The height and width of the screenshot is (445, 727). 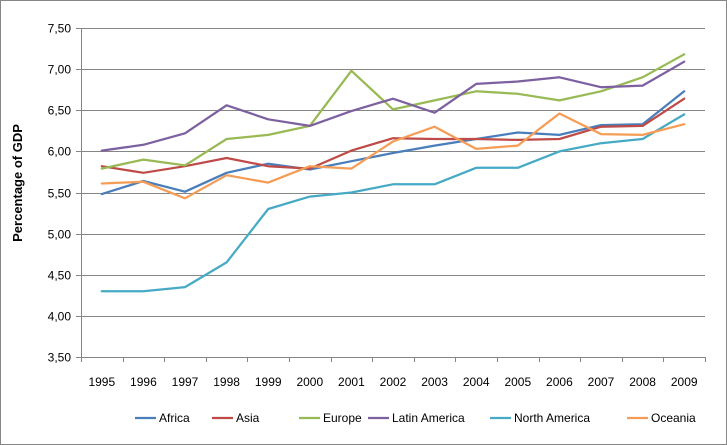 I want to click on legend-label-africa: Africa, so click(x=174, y=418).